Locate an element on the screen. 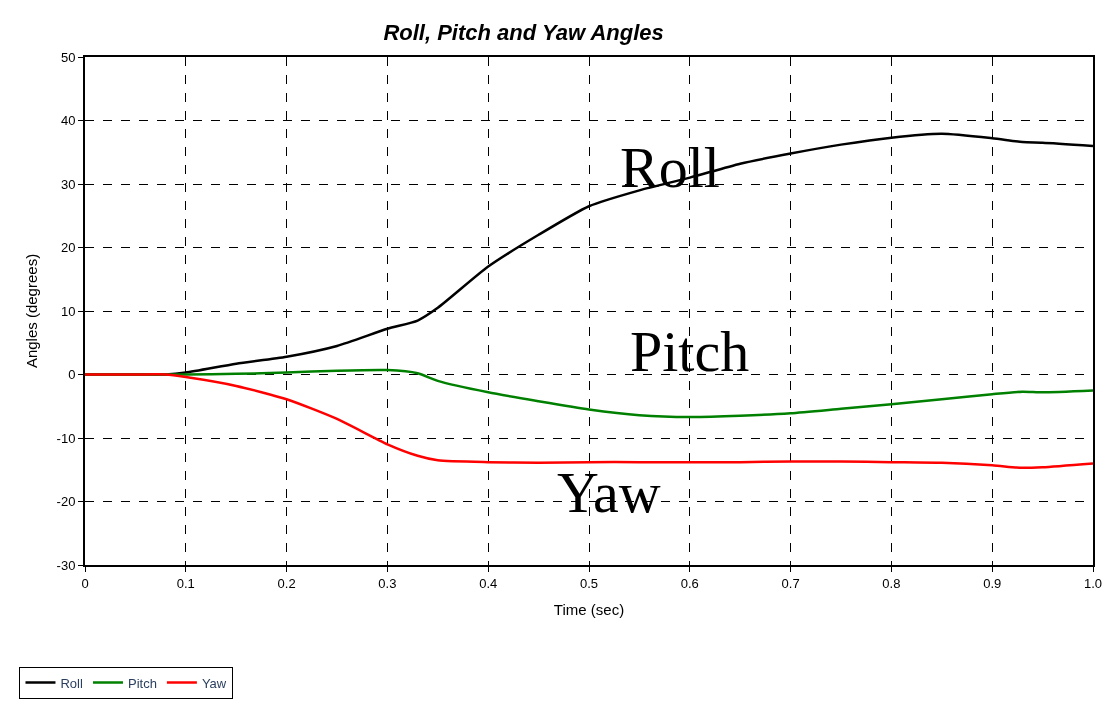  chart-title: Roll, Pitch and Yaw Angles is located at coordinates (523, 33).